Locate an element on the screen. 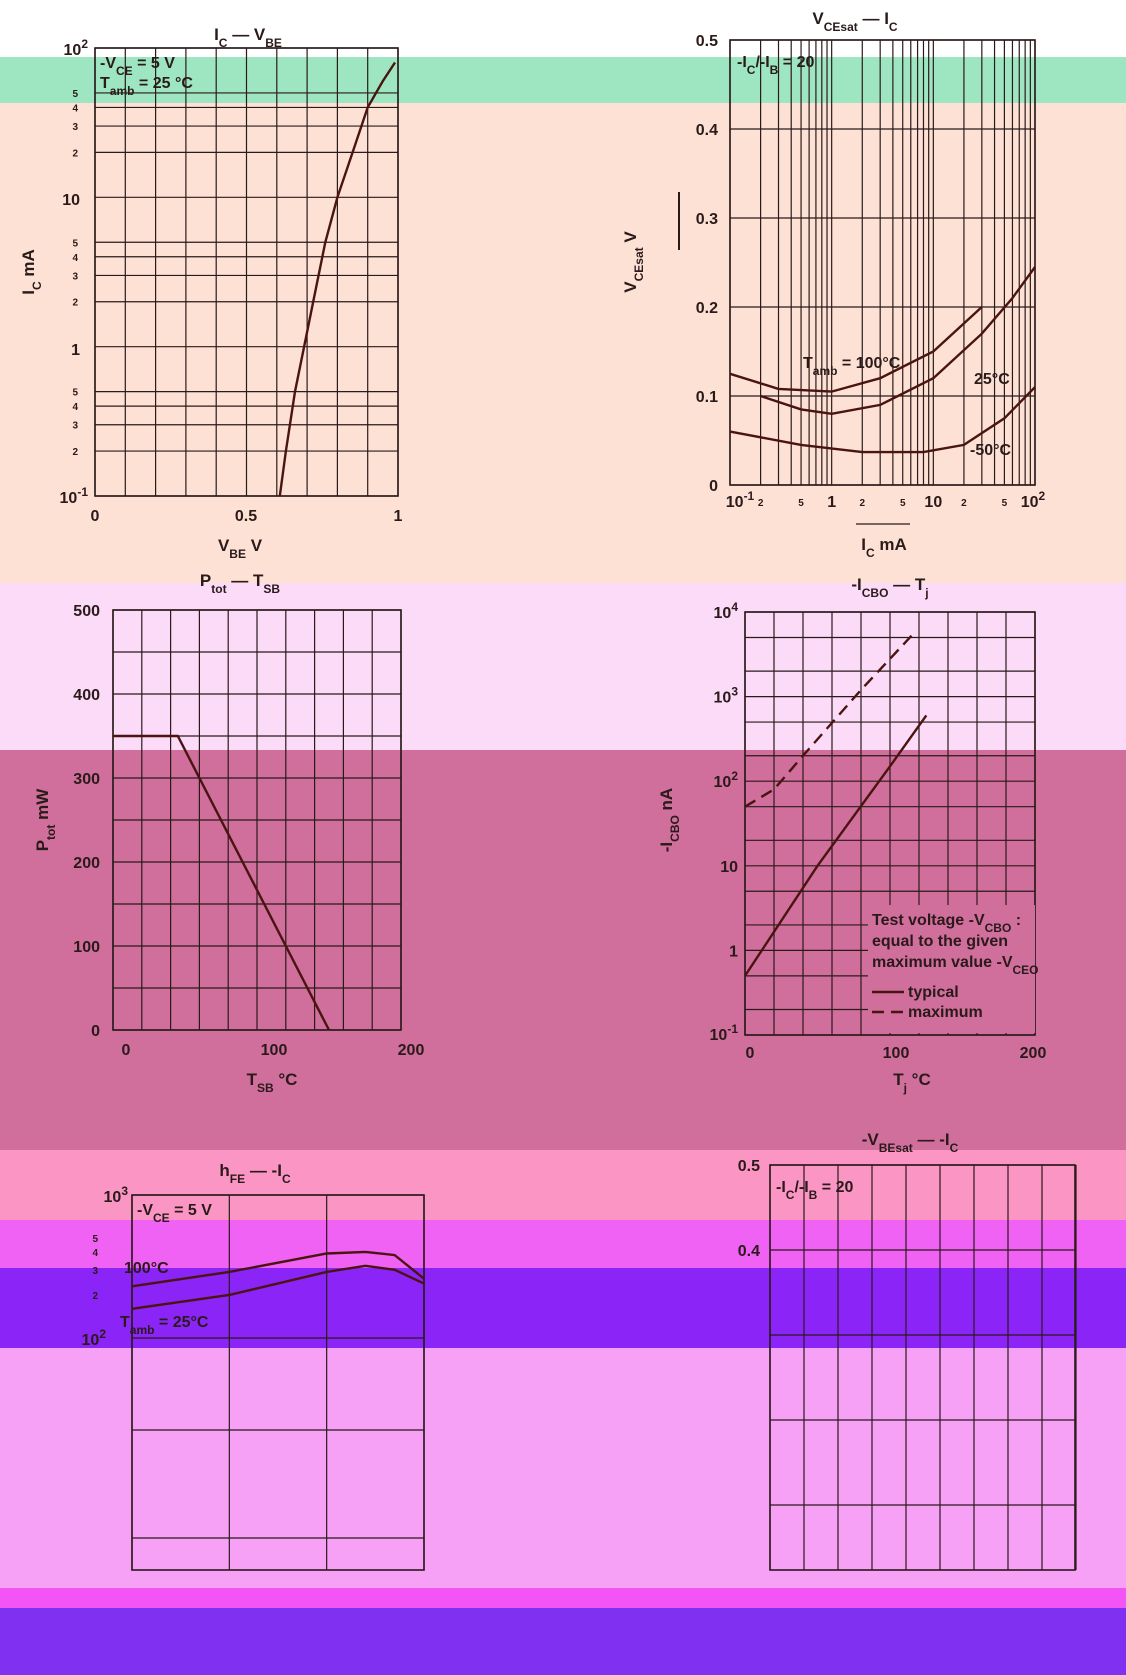 The image size is (1126, 1675). y-axis-label: -ICBO nA is located at coordinates (669, 820).